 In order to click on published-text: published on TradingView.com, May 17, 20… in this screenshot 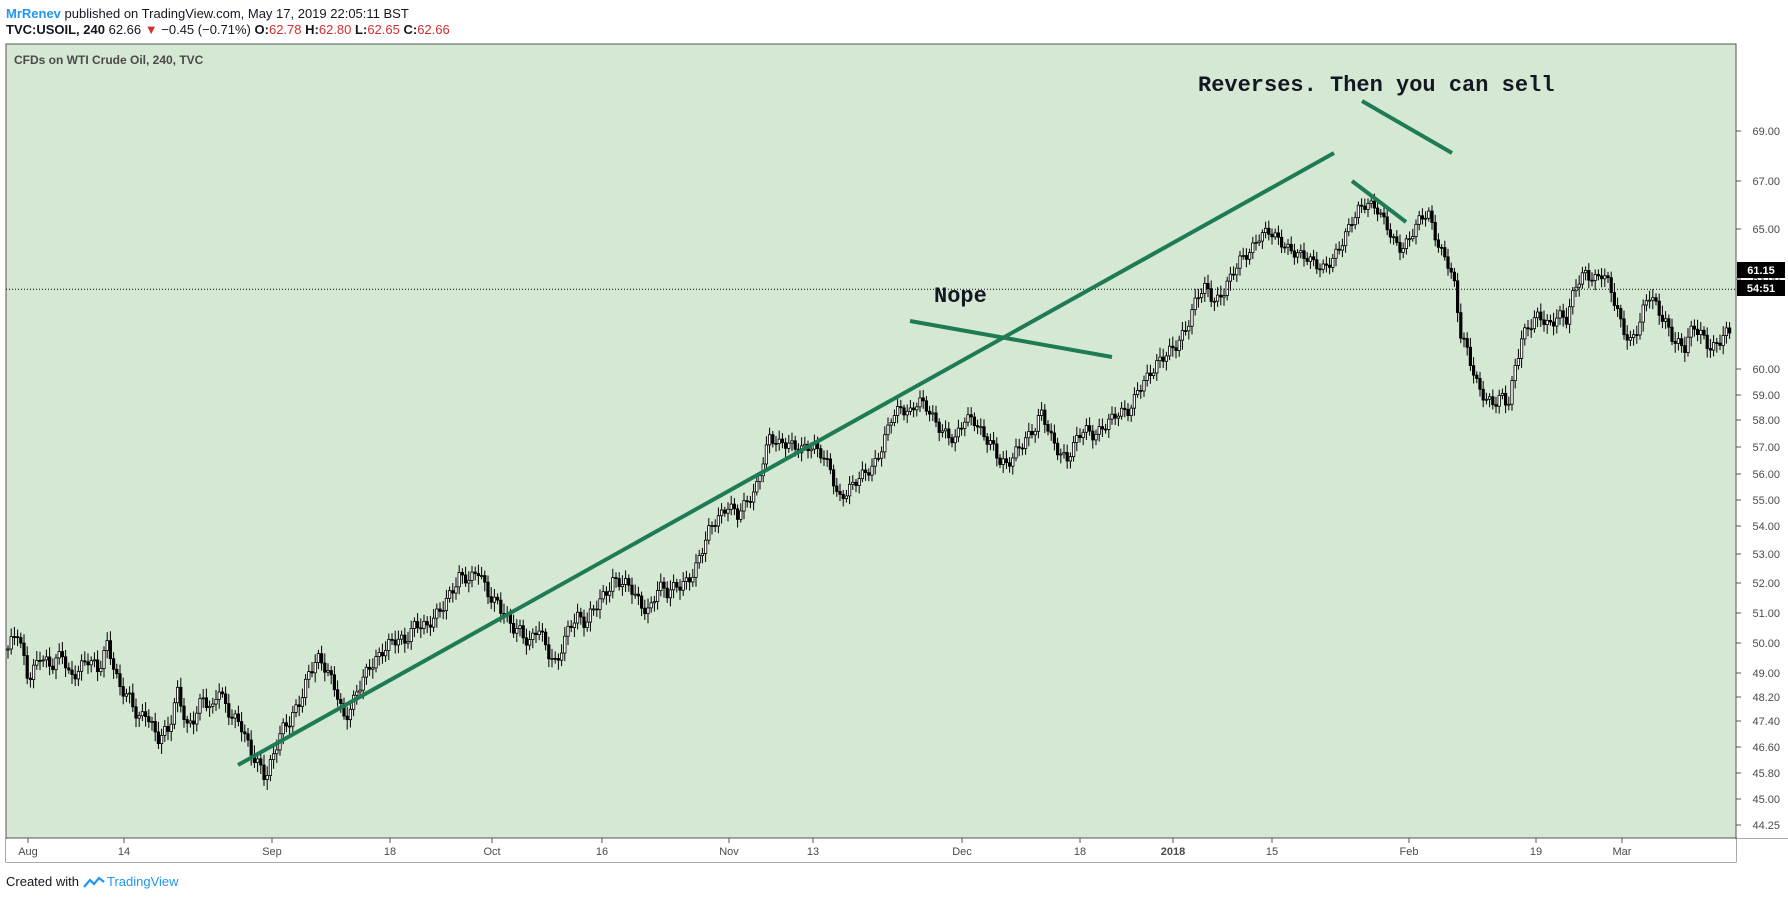, I will do `click(236, 13)`.